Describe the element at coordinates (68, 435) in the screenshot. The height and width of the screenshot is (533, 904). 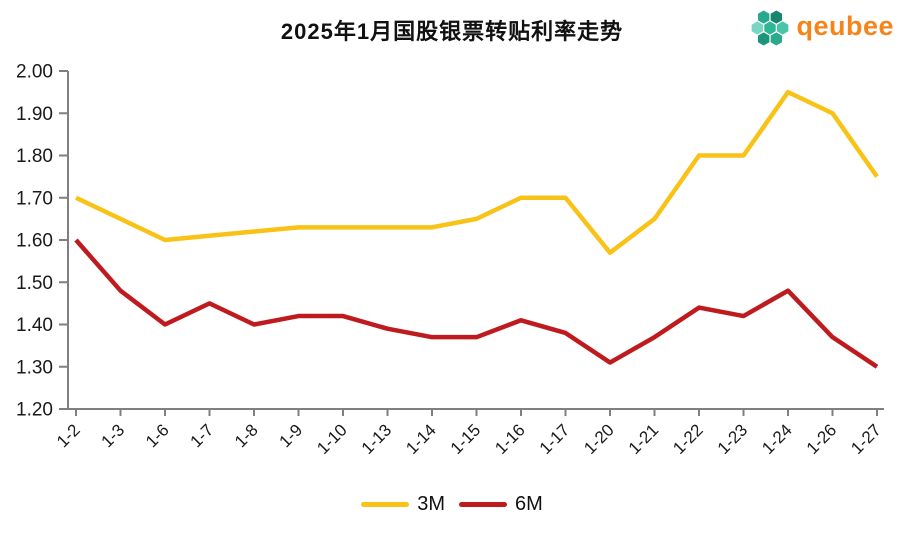
I see `x-axis-tick-label: 1-2` at that location.